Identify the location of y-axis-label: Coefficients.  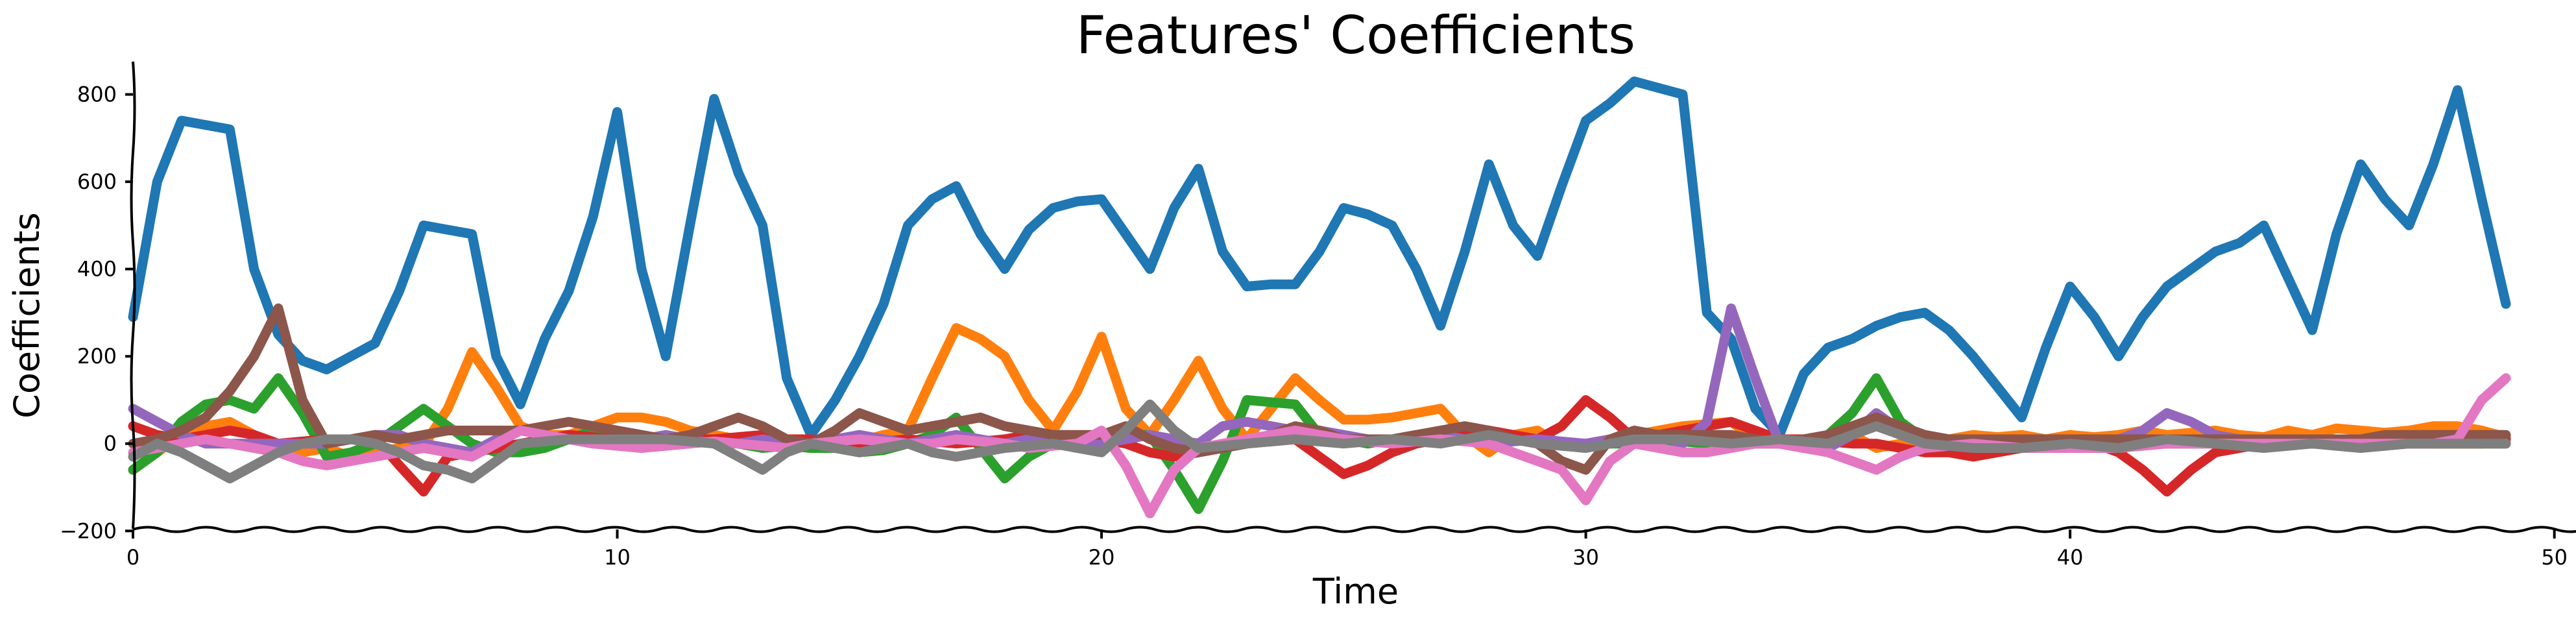
(26, 316).